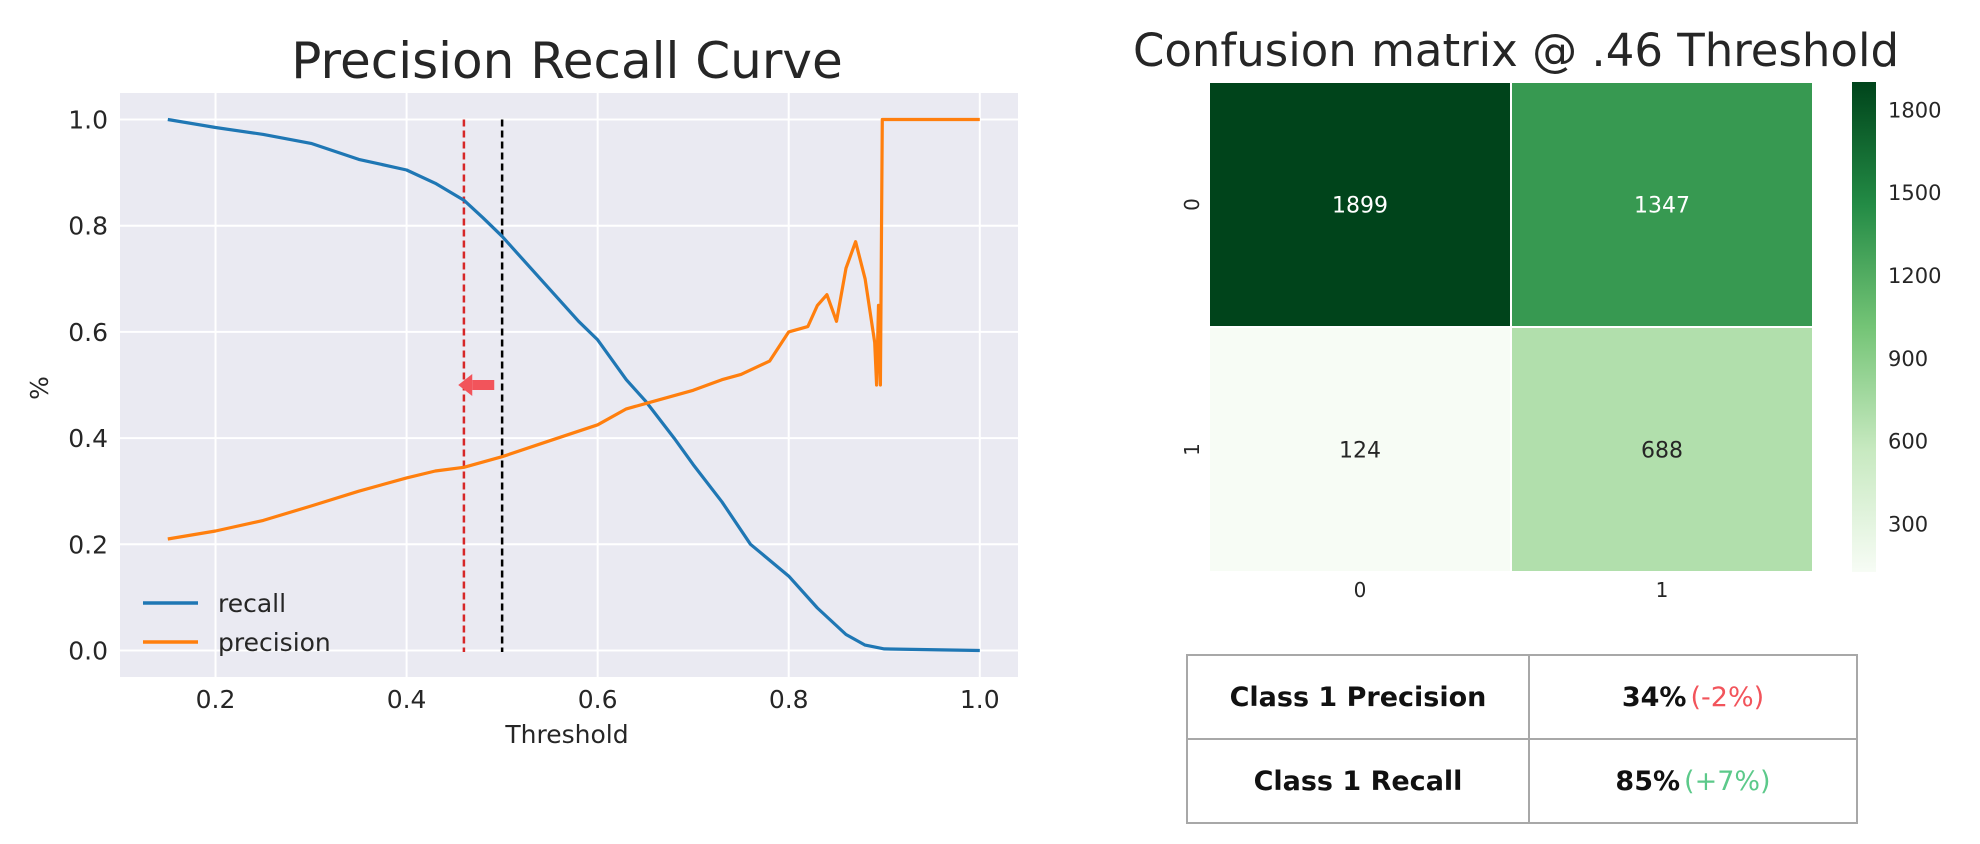 Image resolution: width=1980 pixels, height=844 pixels. I want to click on cm-col-label: 0, so click(1360, 590).